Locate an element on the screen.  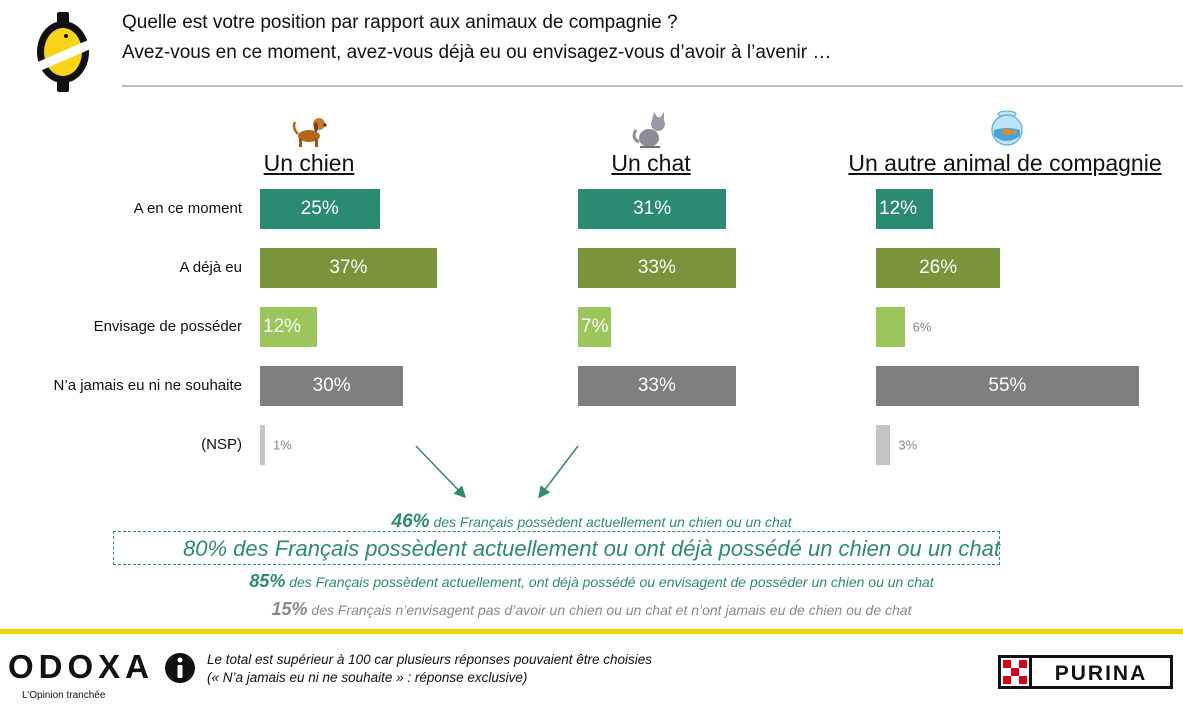
bar-label-never-g1: 33% is located at coordinates (656, 385).